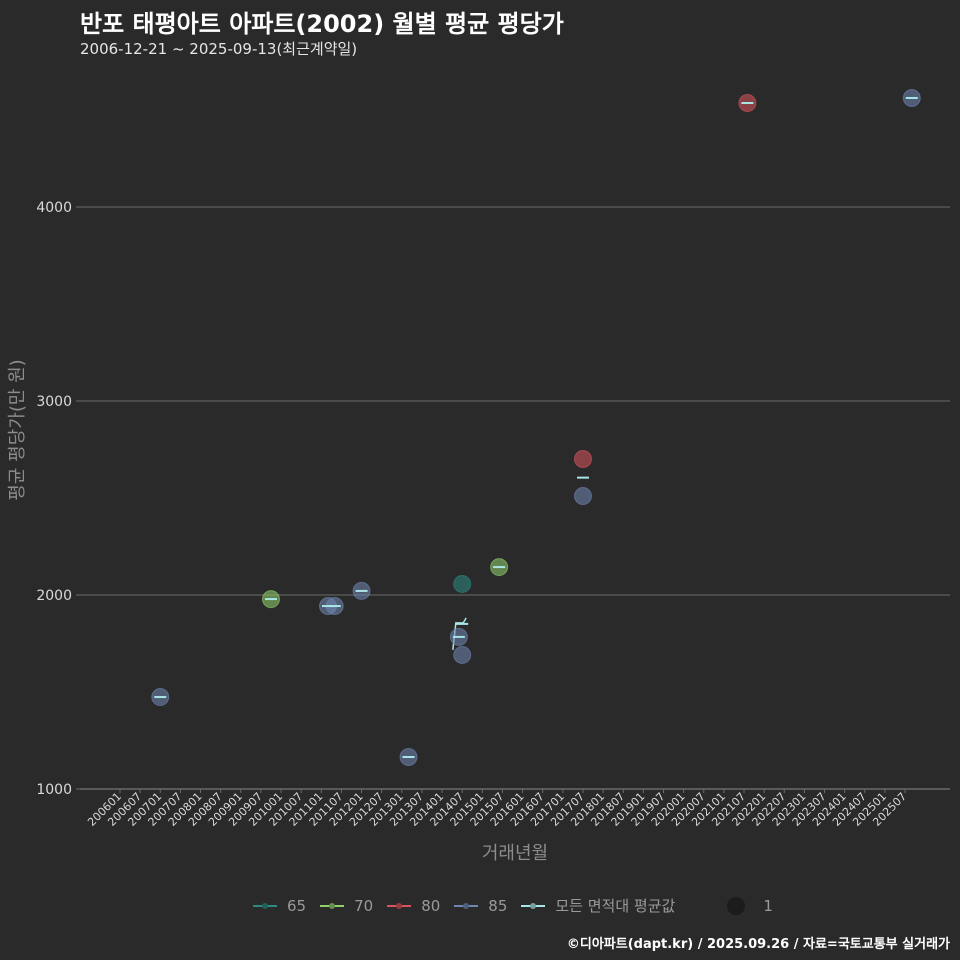  I want to click on legend-label: 80, so click(431, 905).